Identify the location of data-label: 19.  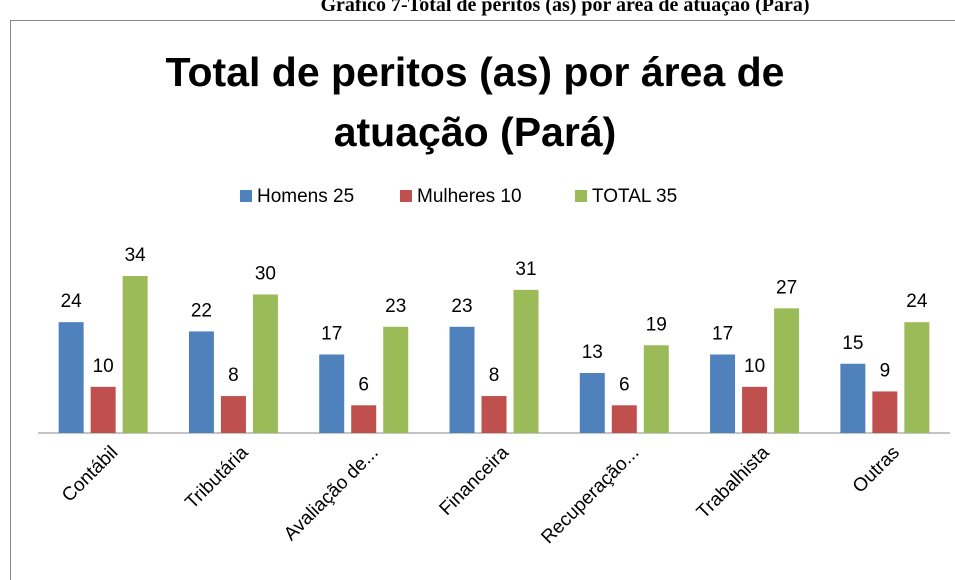
(656, 324).